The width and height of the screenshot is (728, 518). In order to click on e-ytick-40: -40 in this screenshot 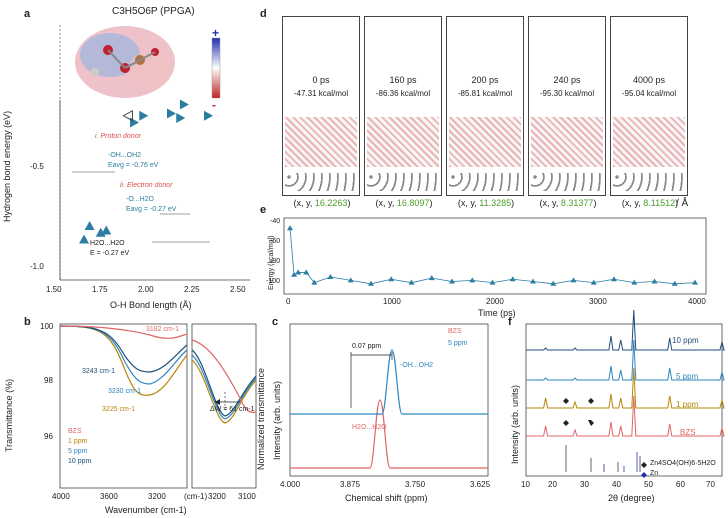, I will do `click(275, 221)`.